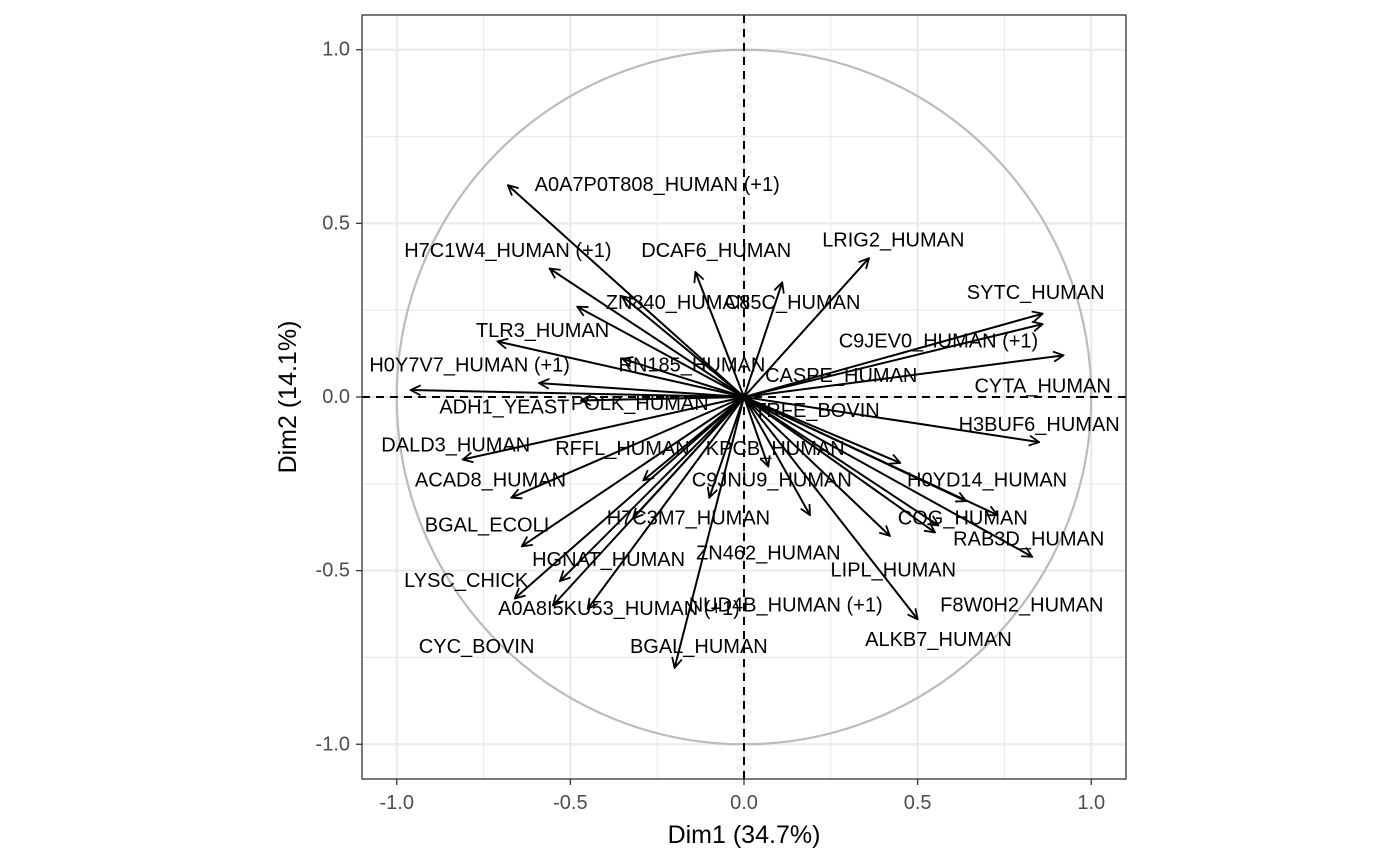  What do you see at coordinates (1028, 539) in the screenshot?
I see `variable-label: RAB3D_HUMAN` at bounding box center [1028, 539].